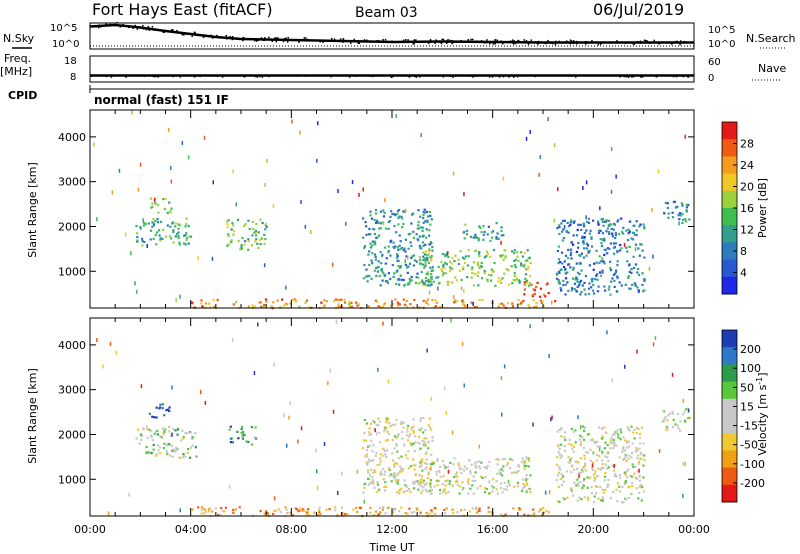 Image resolution: width=800 pixels, height=554 pixels. What do you see at coordinates (392, 69) in the screenshot?
I see `freq-panel: 18 8 60 0` at bounding box center [392, 69].